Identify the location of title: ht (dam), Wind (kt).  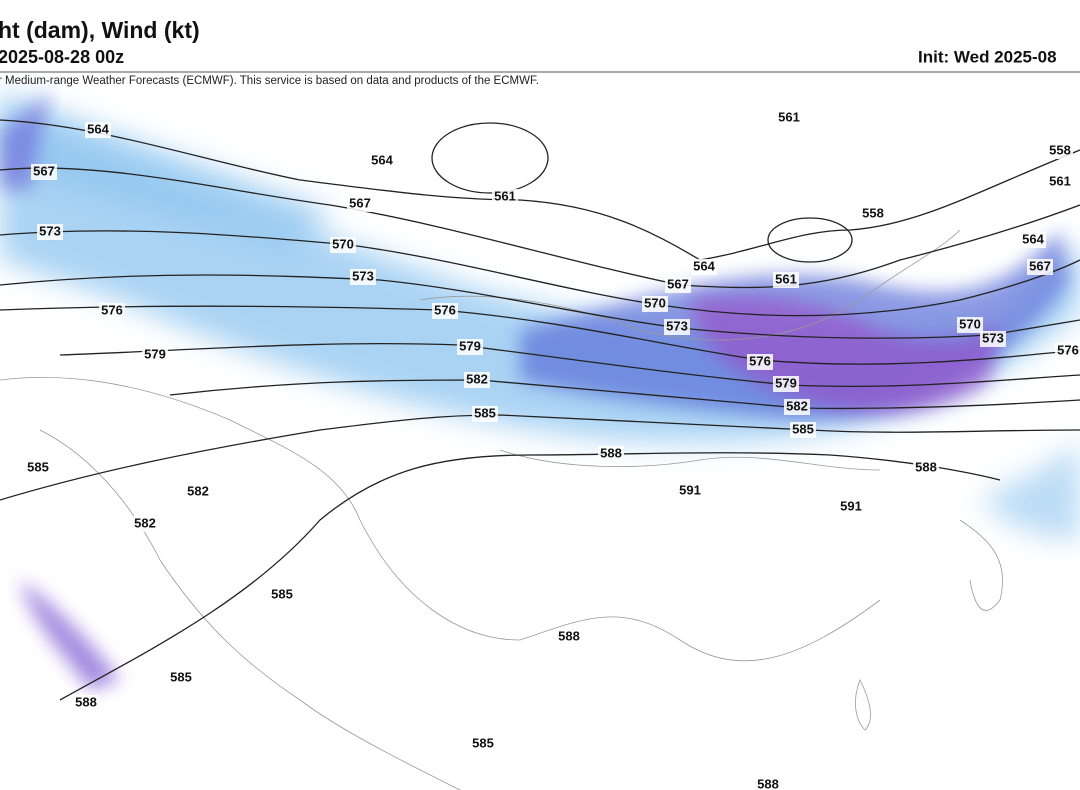
(100, 30).